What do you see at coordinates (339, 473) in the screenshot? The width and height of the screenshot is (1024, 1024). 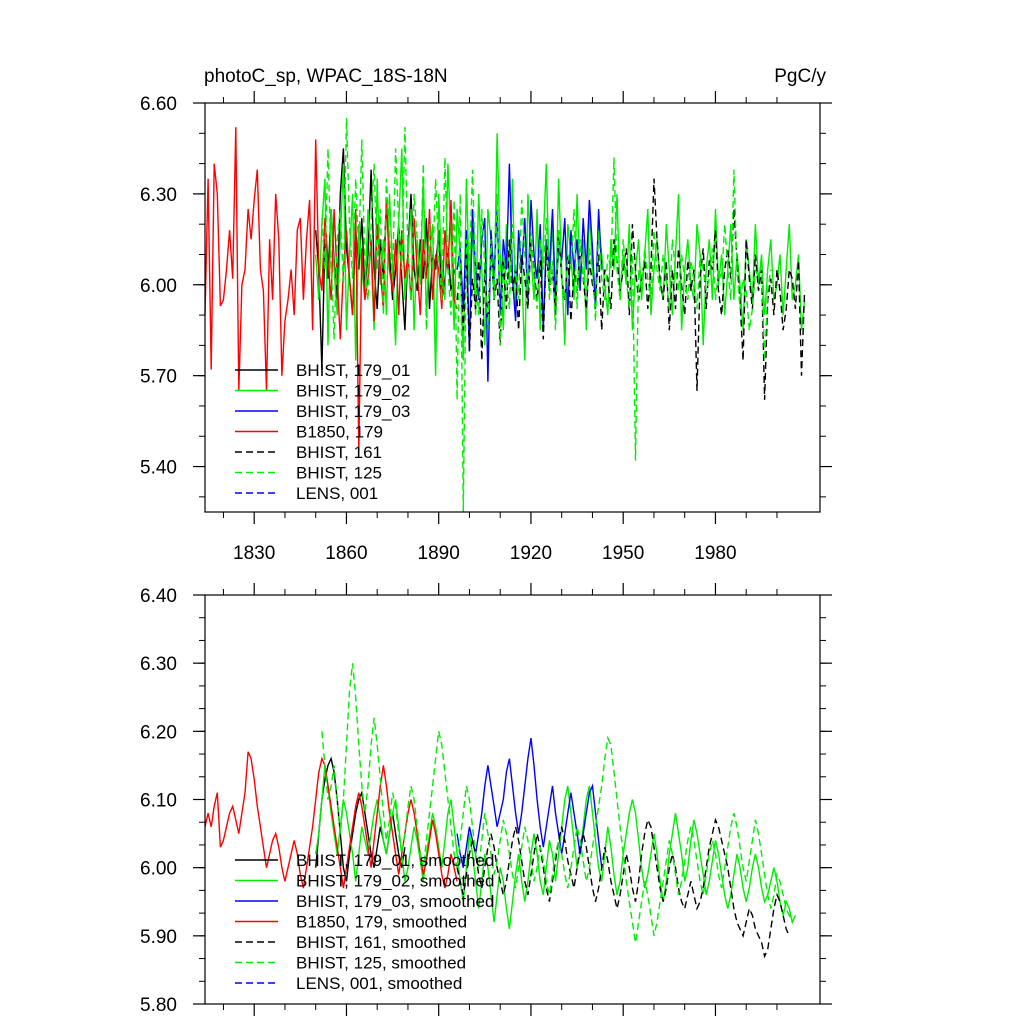 I see `legend-entry: BHIST, 125` at bounding box center [339, 473].